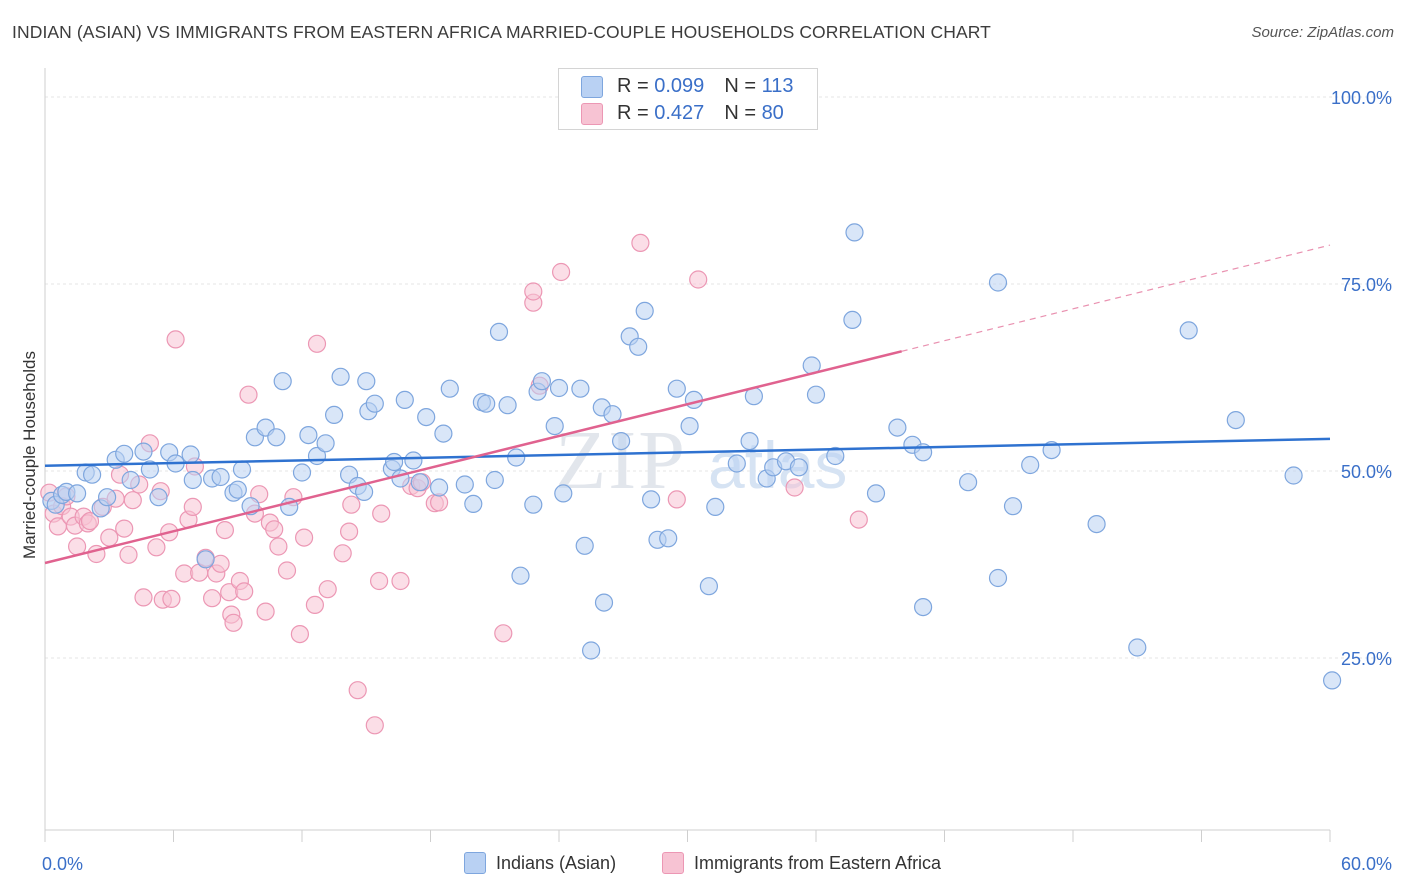  I want to click on n-value-indians: 113, so click(777, 86).